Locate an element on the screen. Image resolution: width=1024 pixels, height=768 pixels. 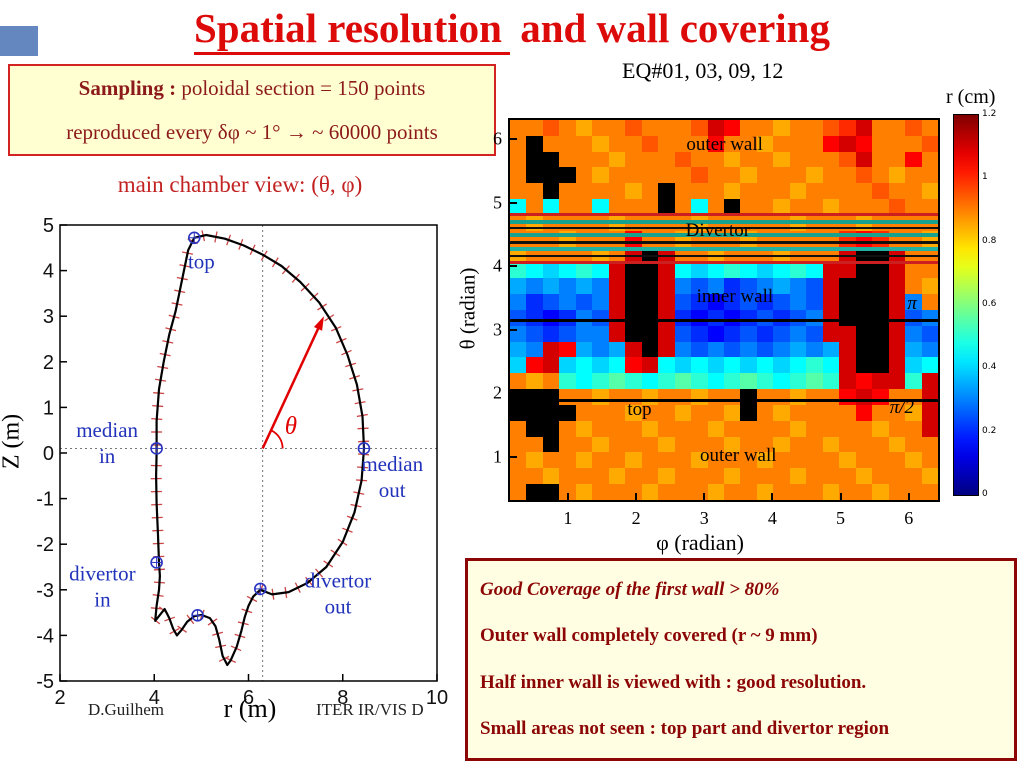
x-tick-label: 8 is located at coordinates (342, 698).